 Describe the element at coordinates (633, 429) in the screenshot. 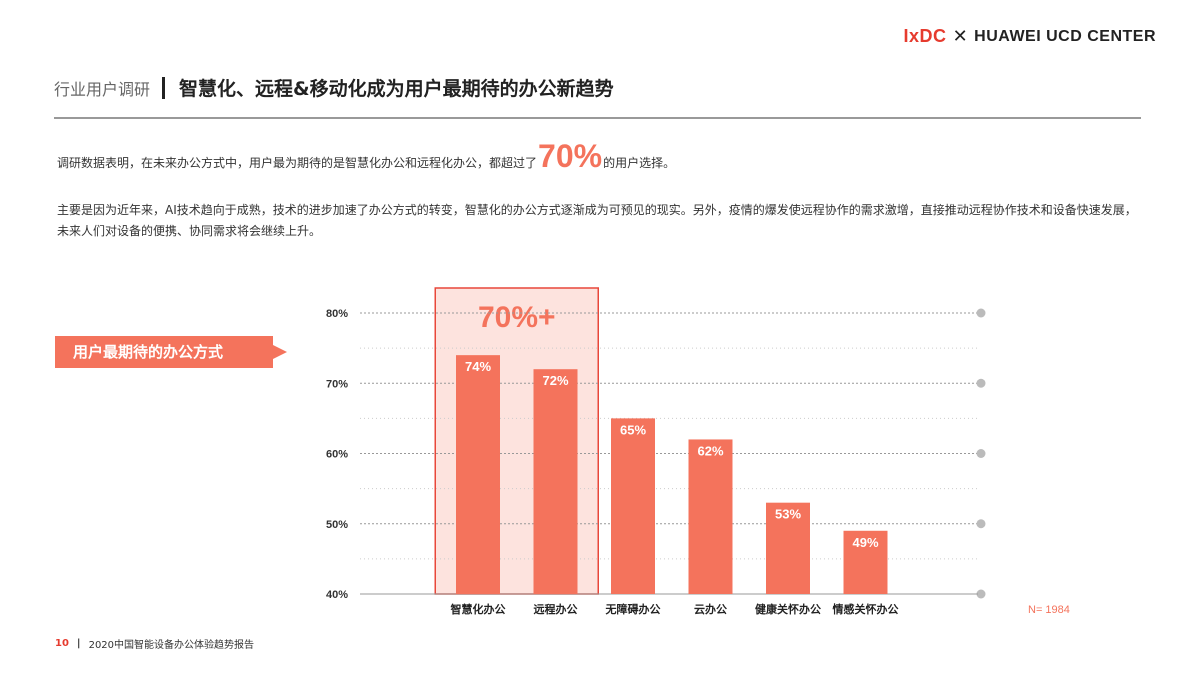

I see `bar-value-label: 65%` at that location.